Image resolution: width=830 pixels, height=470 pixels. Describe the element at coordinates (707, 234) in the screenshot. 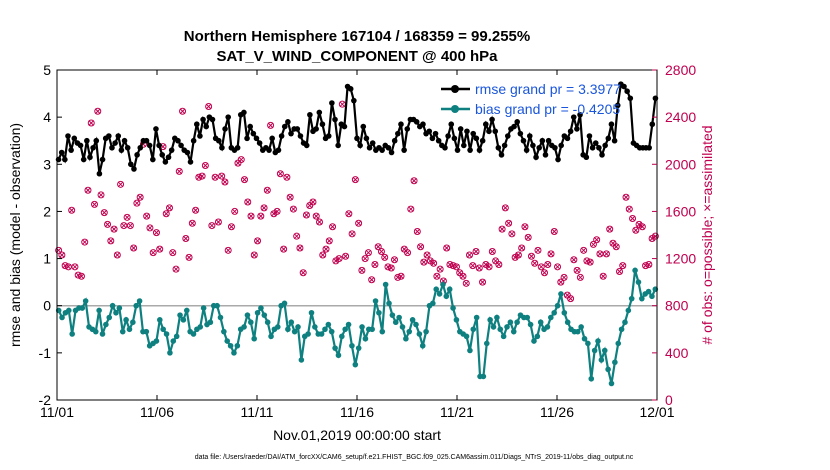

I see `y-axis-label-right: # of obs: o=possible; ×=assimilated` at that location.